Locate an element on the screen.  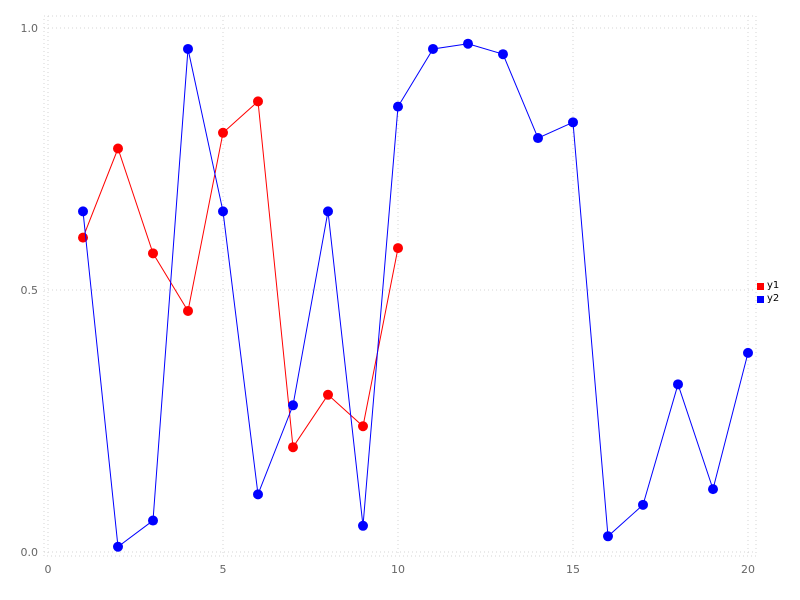
x-tick-label: 10 is located at coordinates (398, 569).